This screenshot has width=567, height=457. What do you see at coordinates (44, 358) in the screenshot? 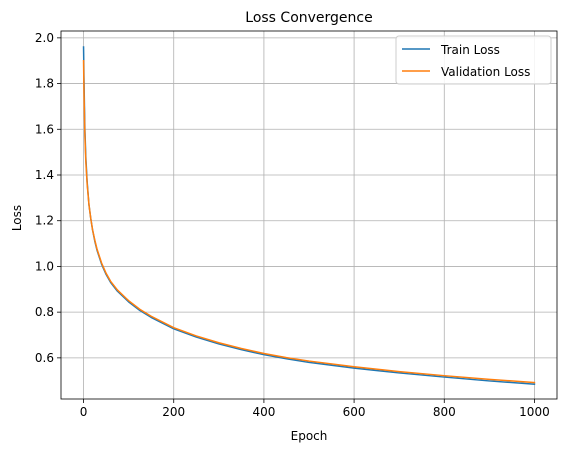
I see `y-tick-label: 0.6` at bounding box center [44, 358].